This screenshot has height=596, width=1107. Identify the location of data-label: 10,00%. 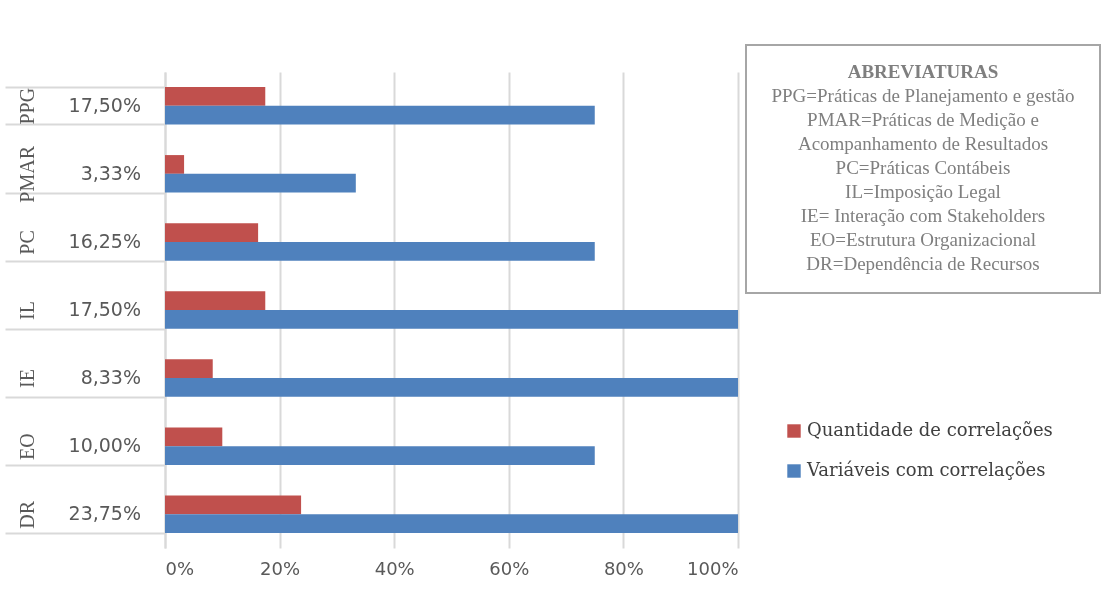
(104, 445).